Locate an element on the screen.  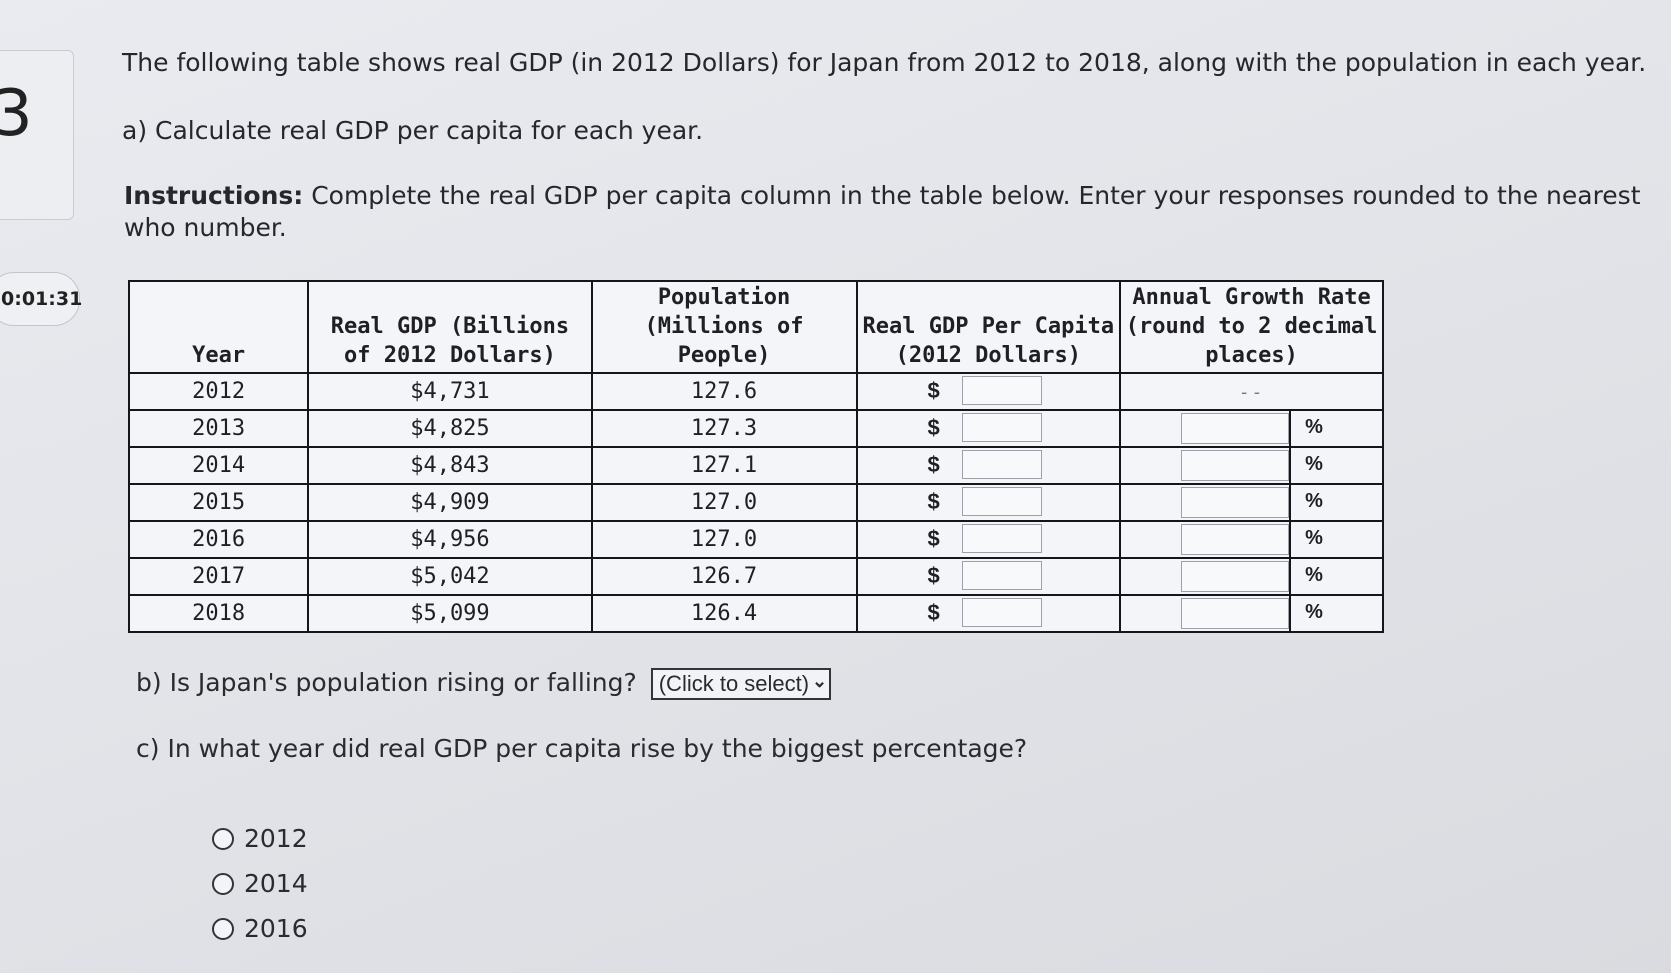
table-row: 2015 $4,909 127.0 $% is located at coordinates (755, 502).